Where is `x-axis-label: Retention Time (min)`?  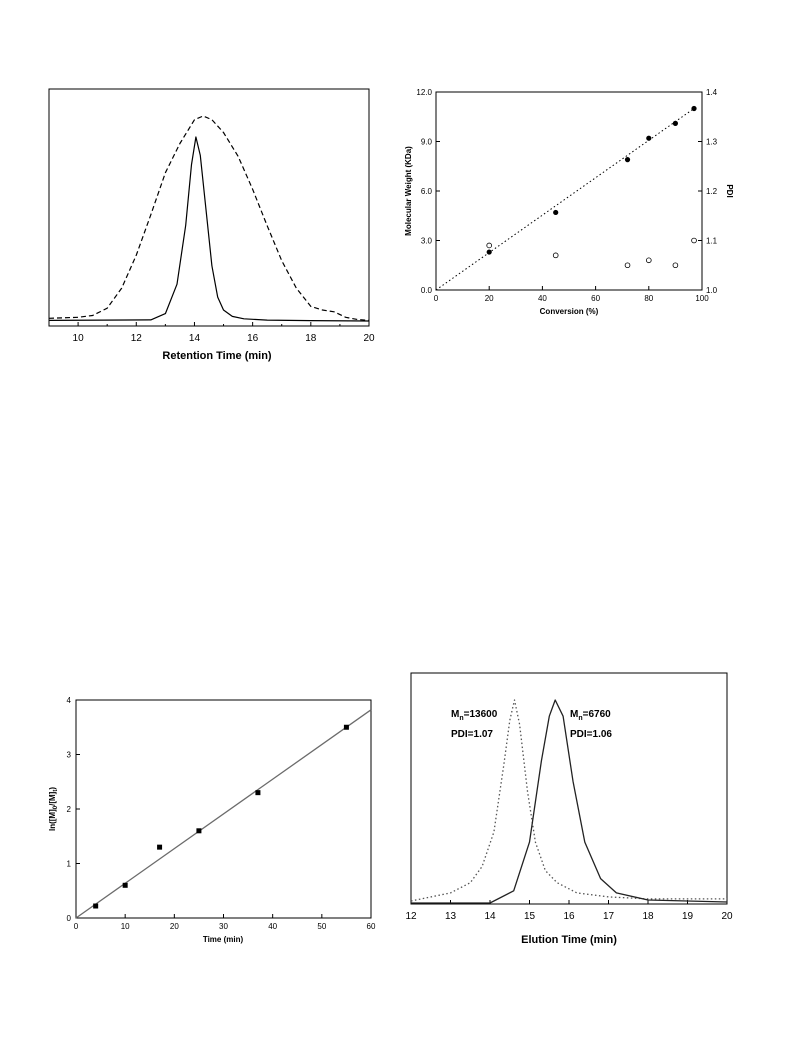 x-axis-label: Retention Time (min) is located at coordinates (217, 356).